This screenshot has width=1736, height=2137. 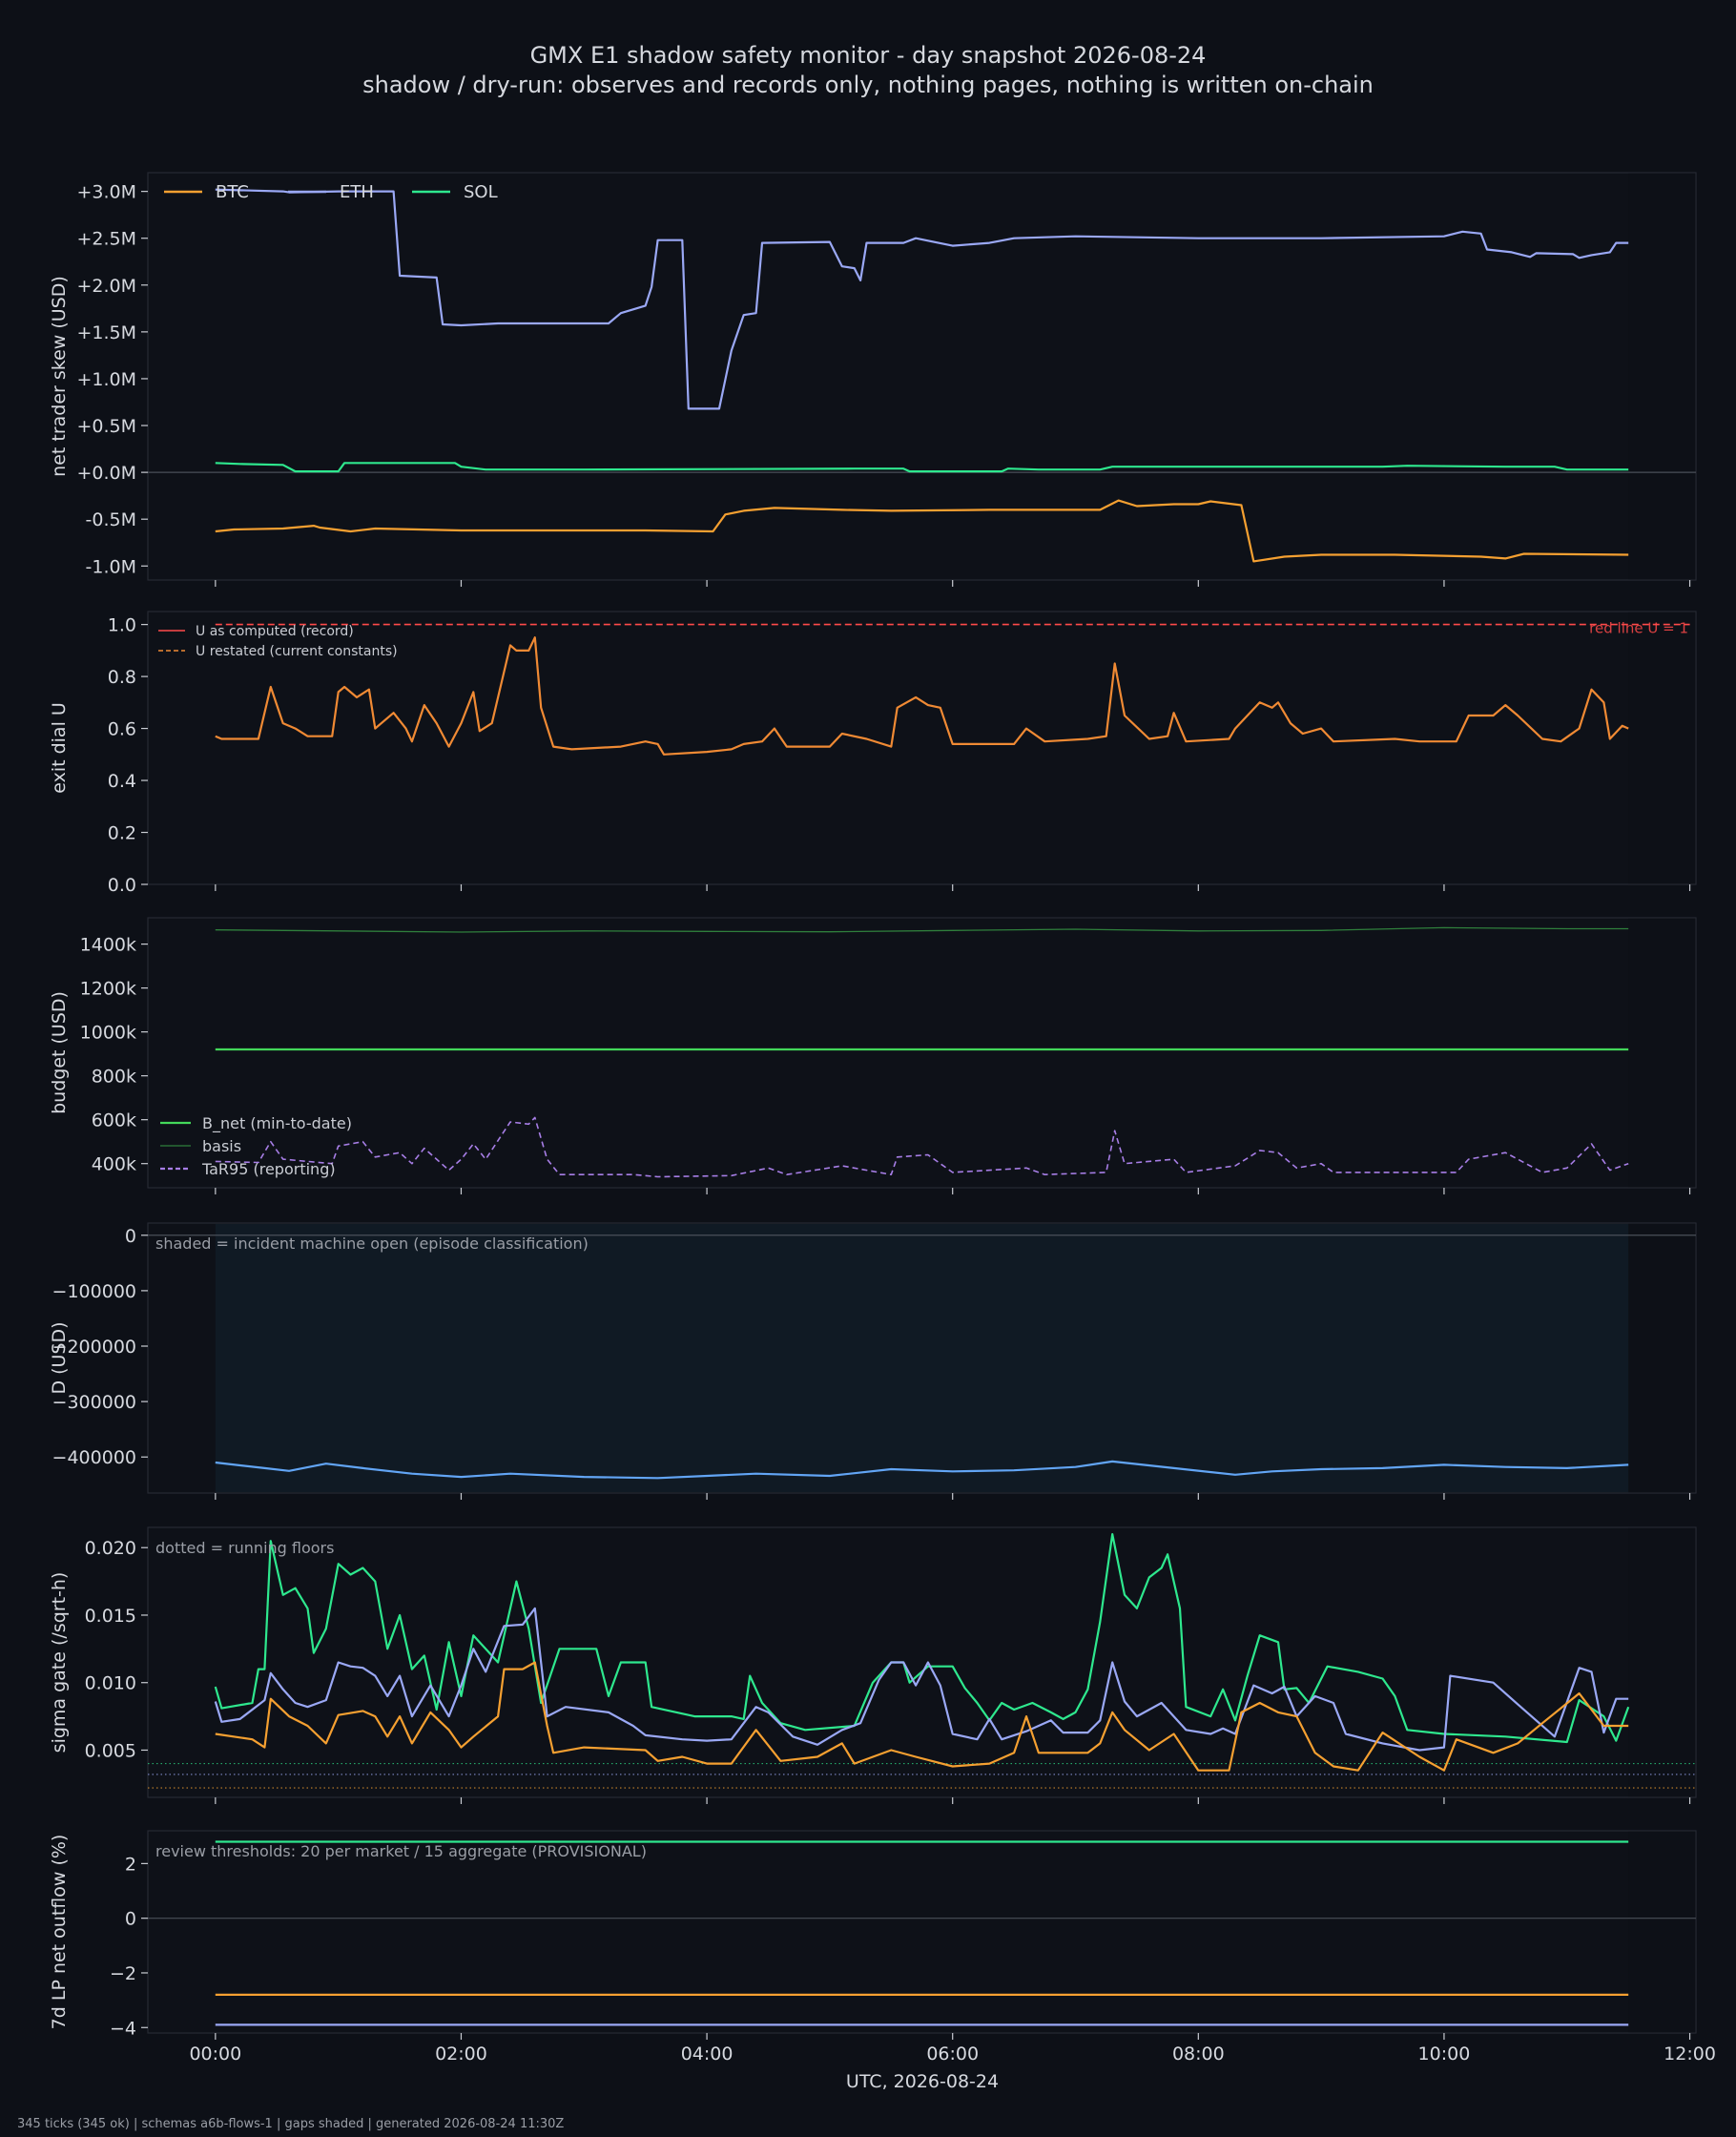 What do you see at coordinates (111, 519) in the screenshot?
I see `skew-ytick-label: -0.5M` at bounding box center [111, 519].